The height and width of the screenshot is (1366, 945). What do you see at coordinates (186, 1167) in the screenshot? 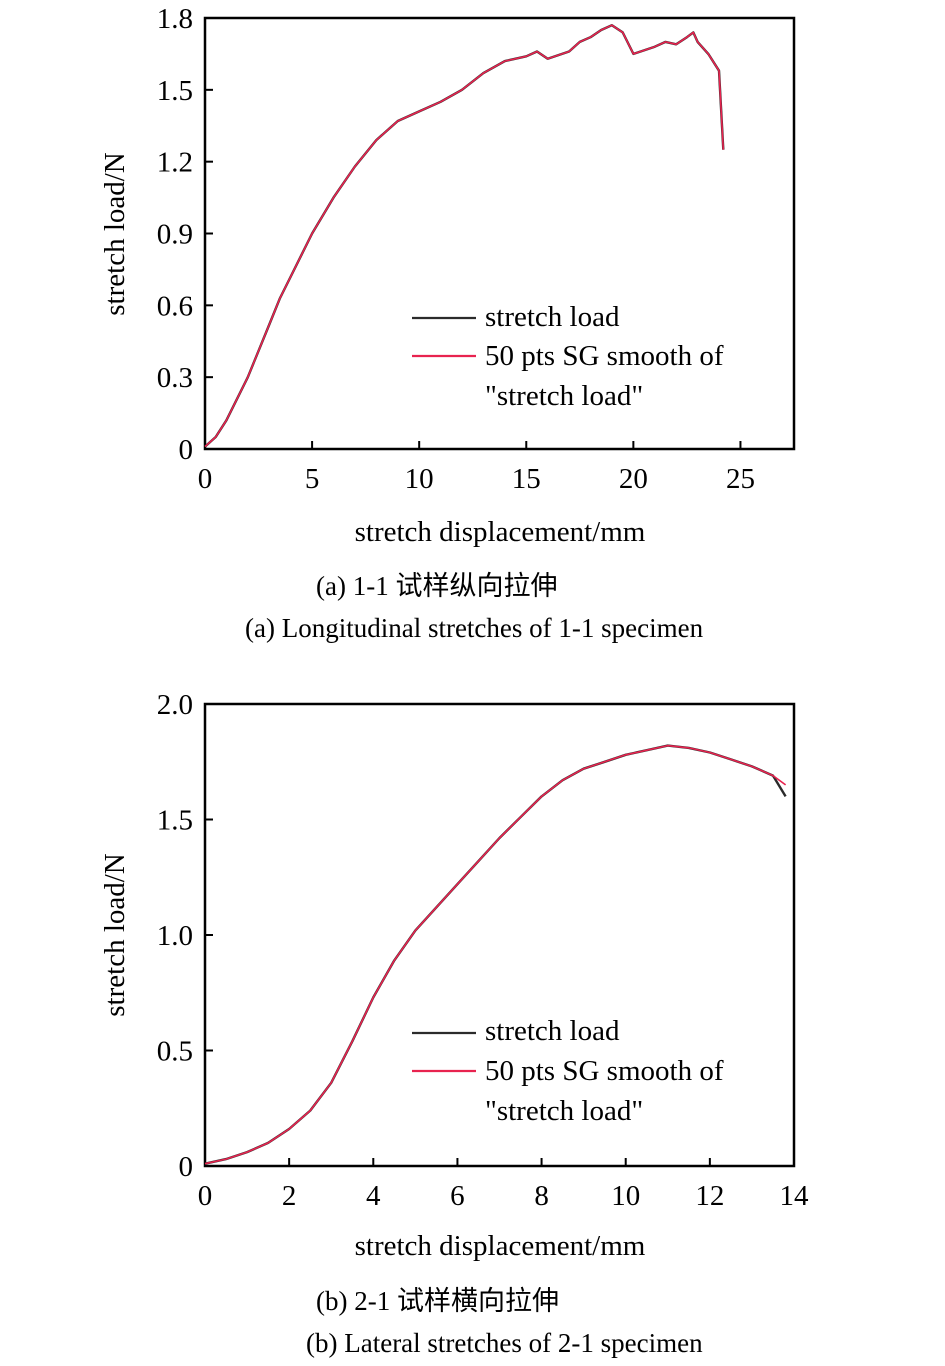
I see `chart-b-y-tick-label: 0` at bounding box center [186, 1167].